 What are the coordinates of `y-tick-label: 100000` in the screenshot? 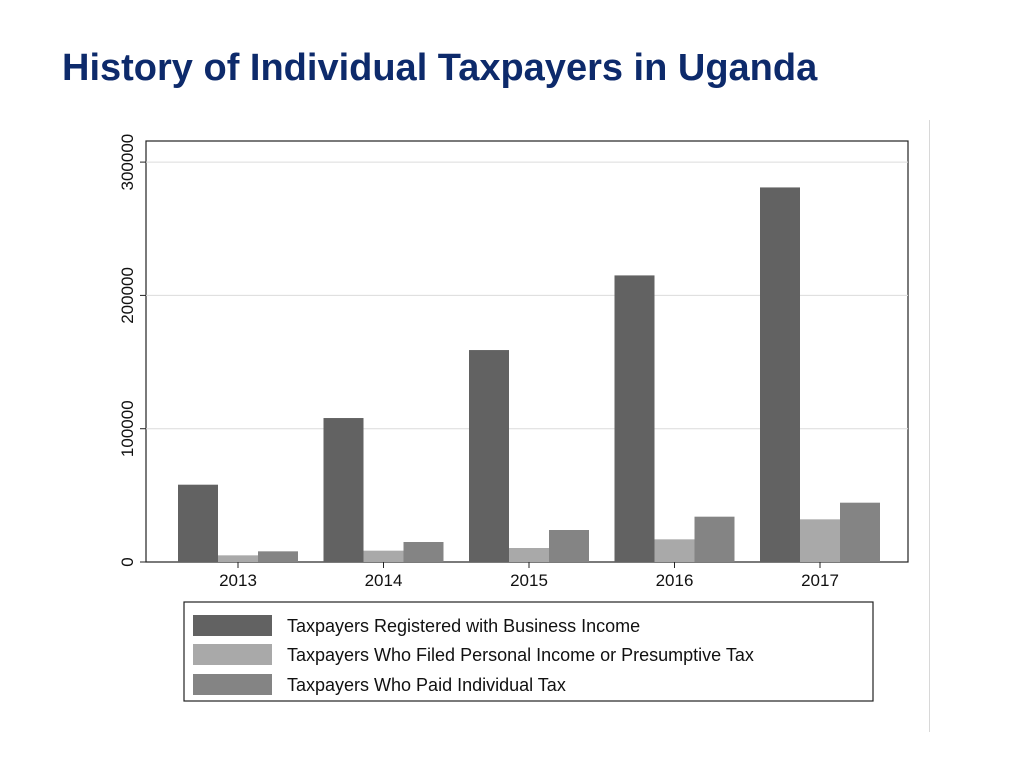 It's located at (127, 428).